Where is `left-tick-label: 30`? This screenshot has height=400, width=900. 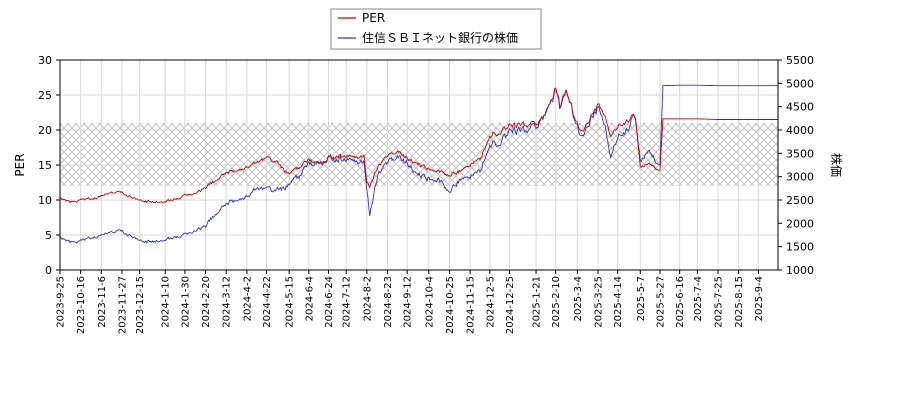 left-tick-label: 30 is located at coordinates (45, 60).